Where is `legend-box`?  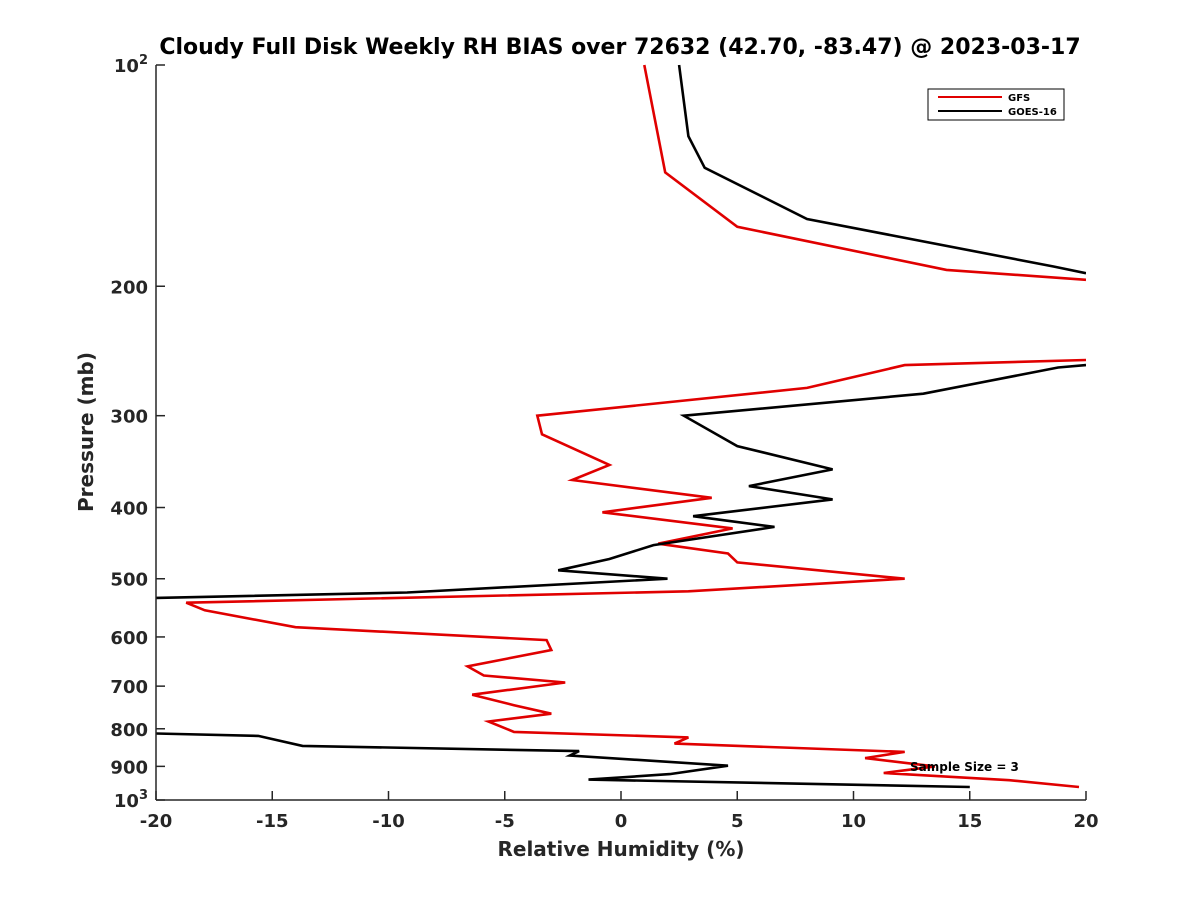
legend-box is located at coordinates (996, 104).